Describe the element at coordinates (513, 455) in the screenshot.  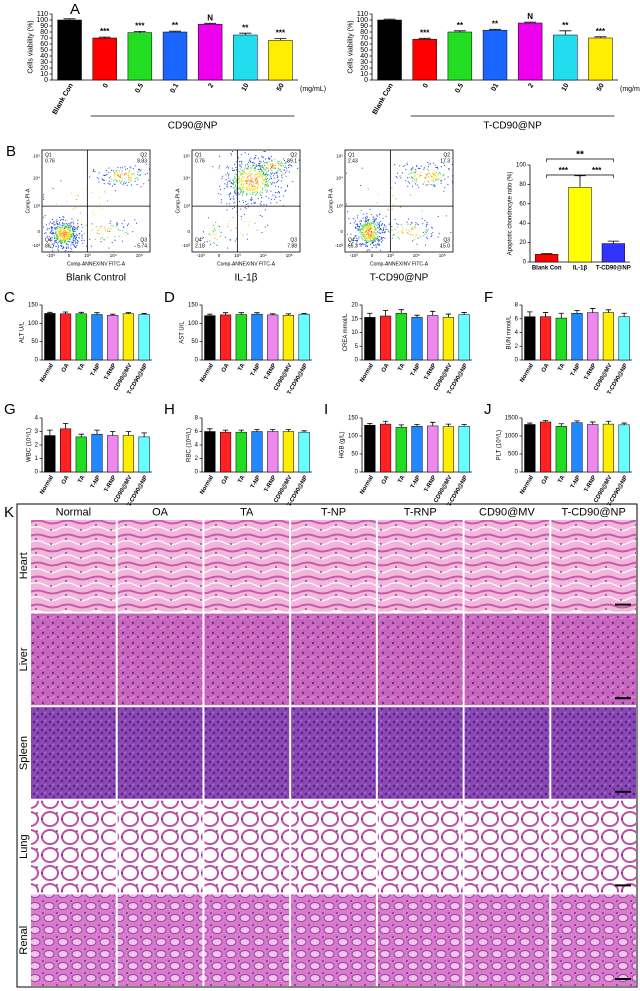
I see `y-tick-label: 500` at that location.